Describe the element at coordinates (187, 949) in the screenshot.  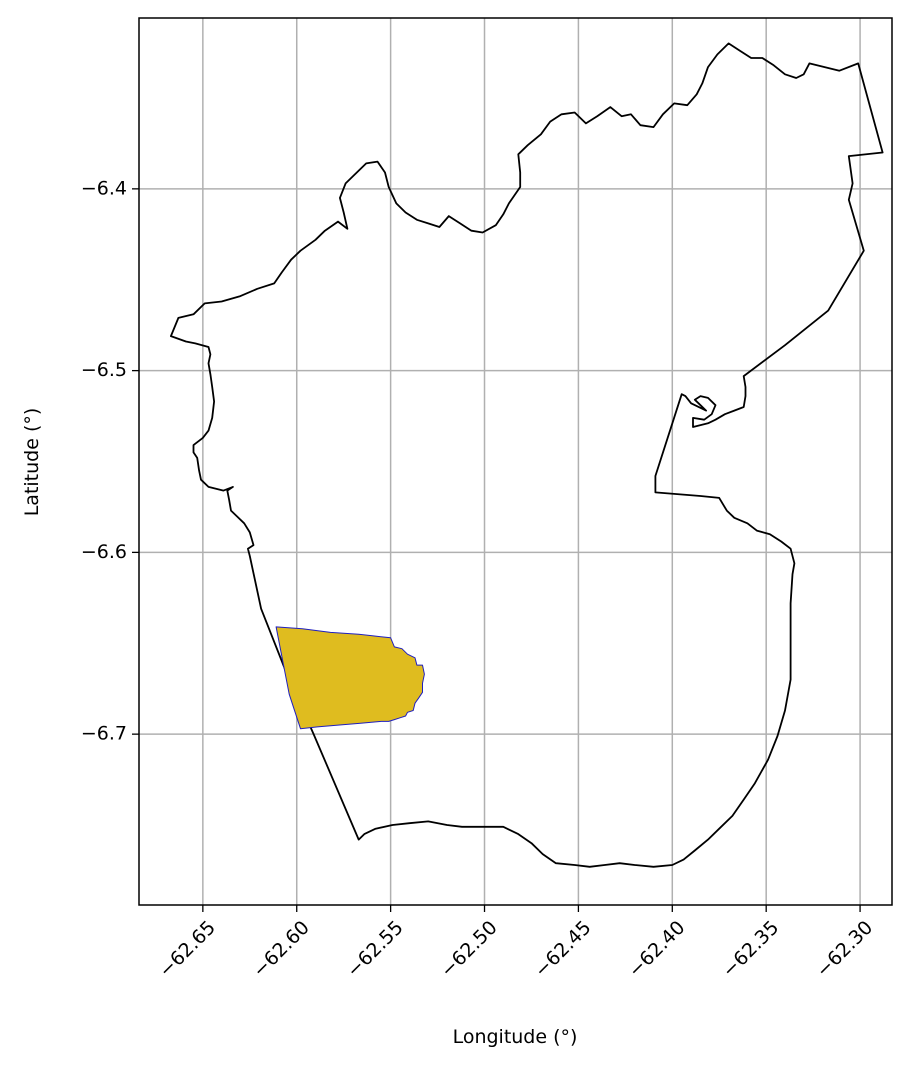
I see `x-tick-label: −62.65` at that location.